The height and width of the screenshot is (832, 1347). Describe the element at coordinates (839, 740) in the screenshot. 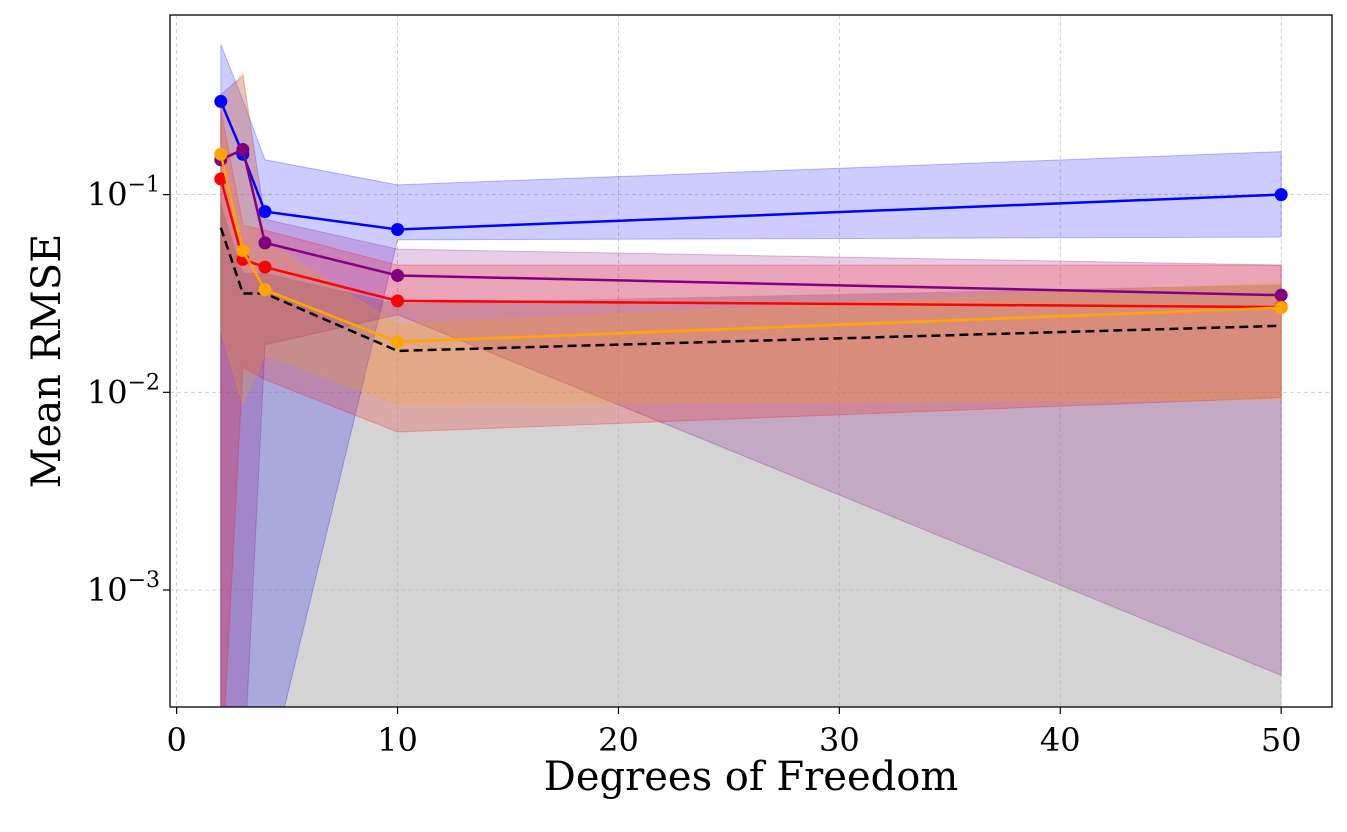

I see `x-tick-label: 30` at that location.